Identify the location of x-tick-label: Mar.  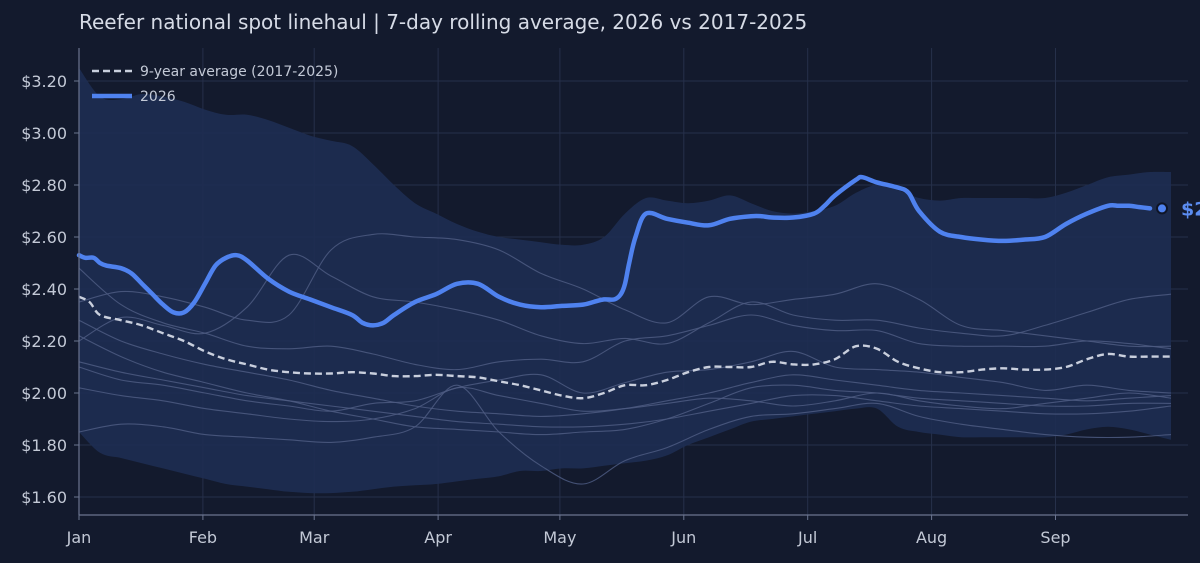
(314, 537).